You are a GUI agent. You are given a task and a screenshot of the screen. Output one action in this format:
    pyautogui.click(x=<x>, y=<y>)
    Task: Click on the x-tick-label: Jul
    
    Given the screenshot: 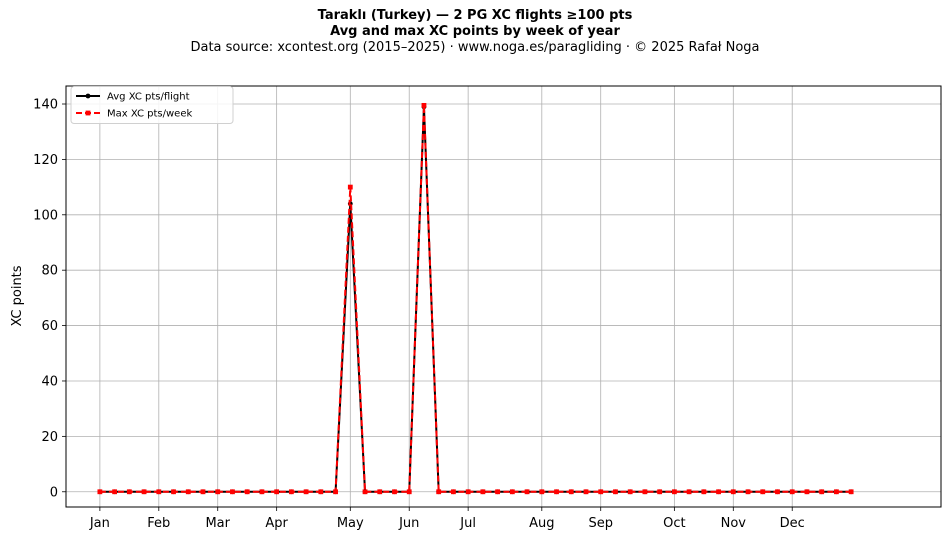 What is the action you would take?
    pyautogui.click(x=467, y=523)
    